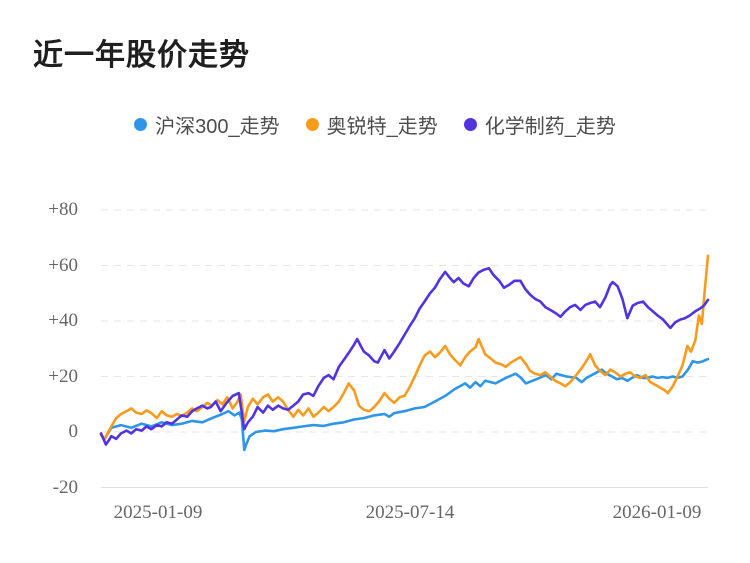 The height and width of the screenshot is (563, 750). I want to click on legend-item-hushen300: 沪深300_走势, so click(207, 124).